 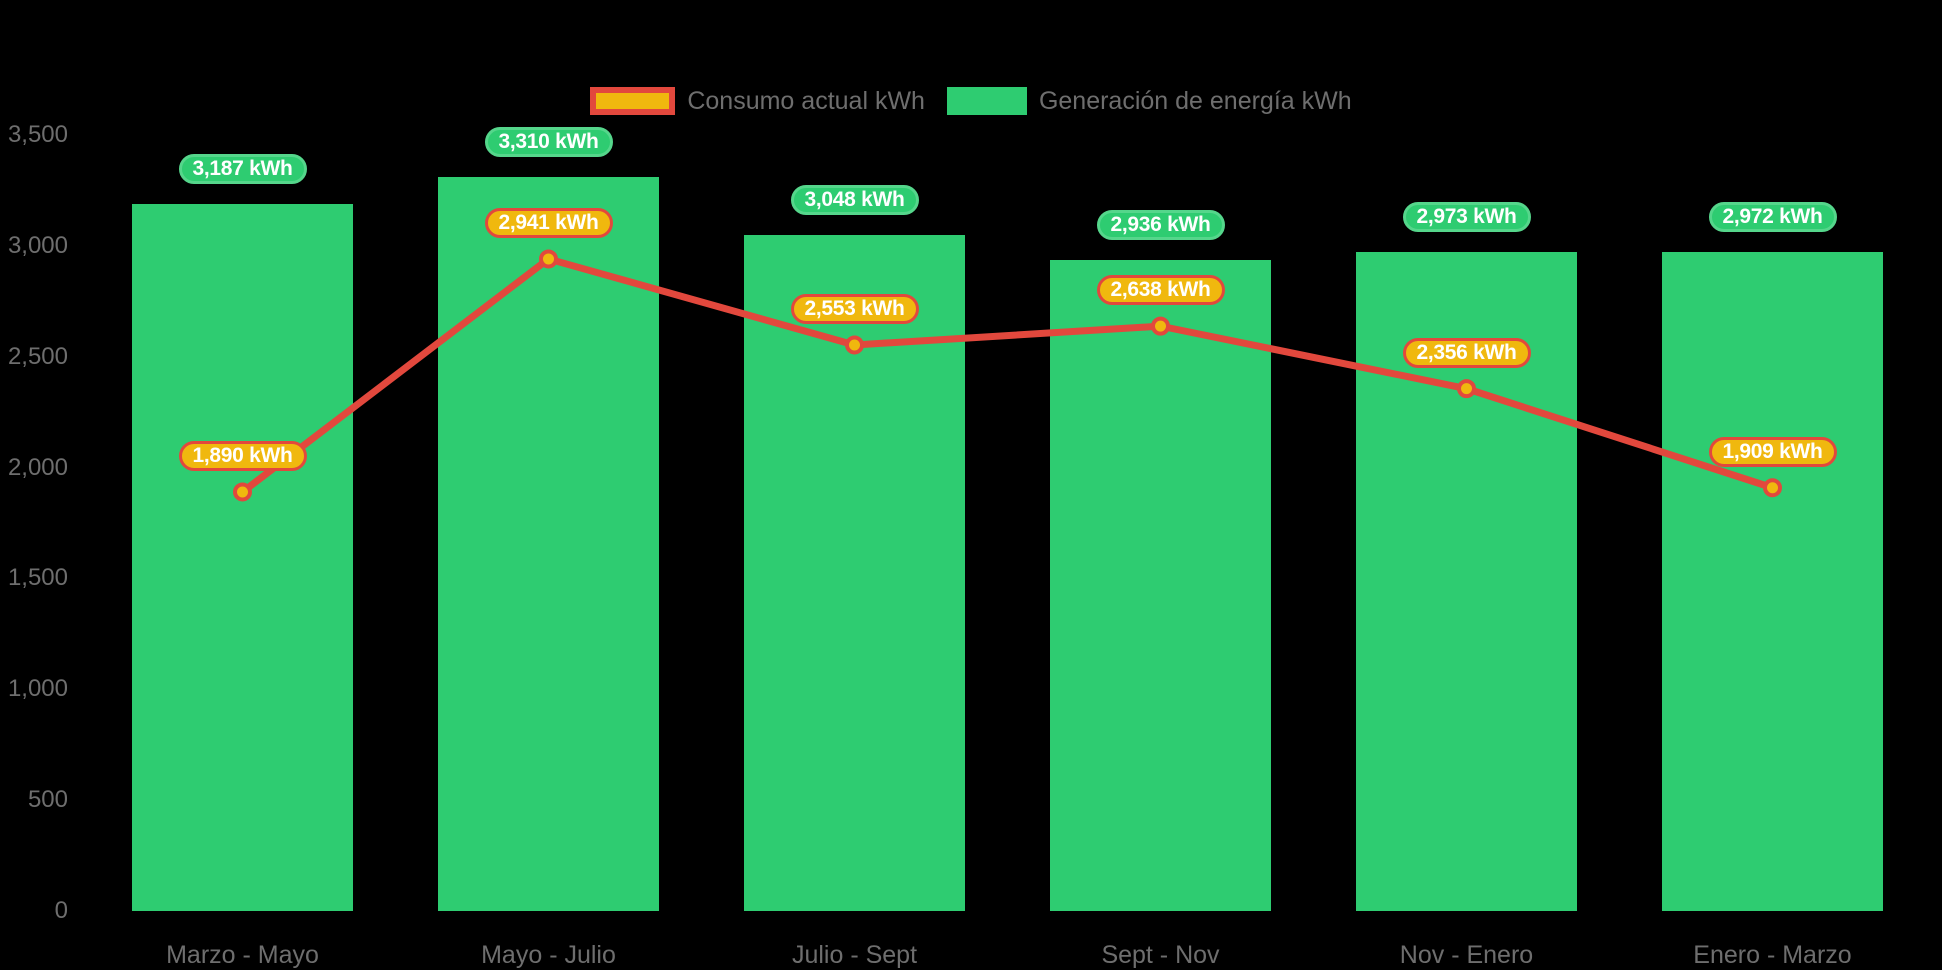 What do you see at coordinates (37, 356) in the screenshot?
I see `y-axis-tick-label: 2,500` at bounding box center [37, 356].